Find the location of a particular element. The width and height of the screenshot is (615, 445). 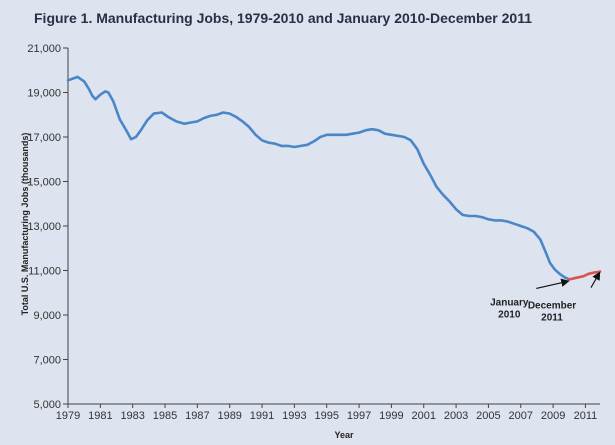

y-tick-label: 7,000 is located at coordinates (47, 361).